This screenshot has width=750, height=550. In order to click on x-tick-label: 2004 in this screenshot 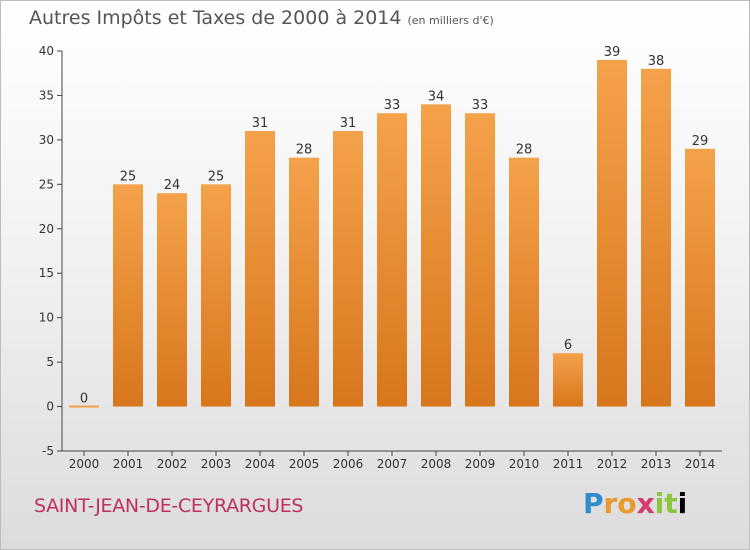, I will do `click(260, 464)`.